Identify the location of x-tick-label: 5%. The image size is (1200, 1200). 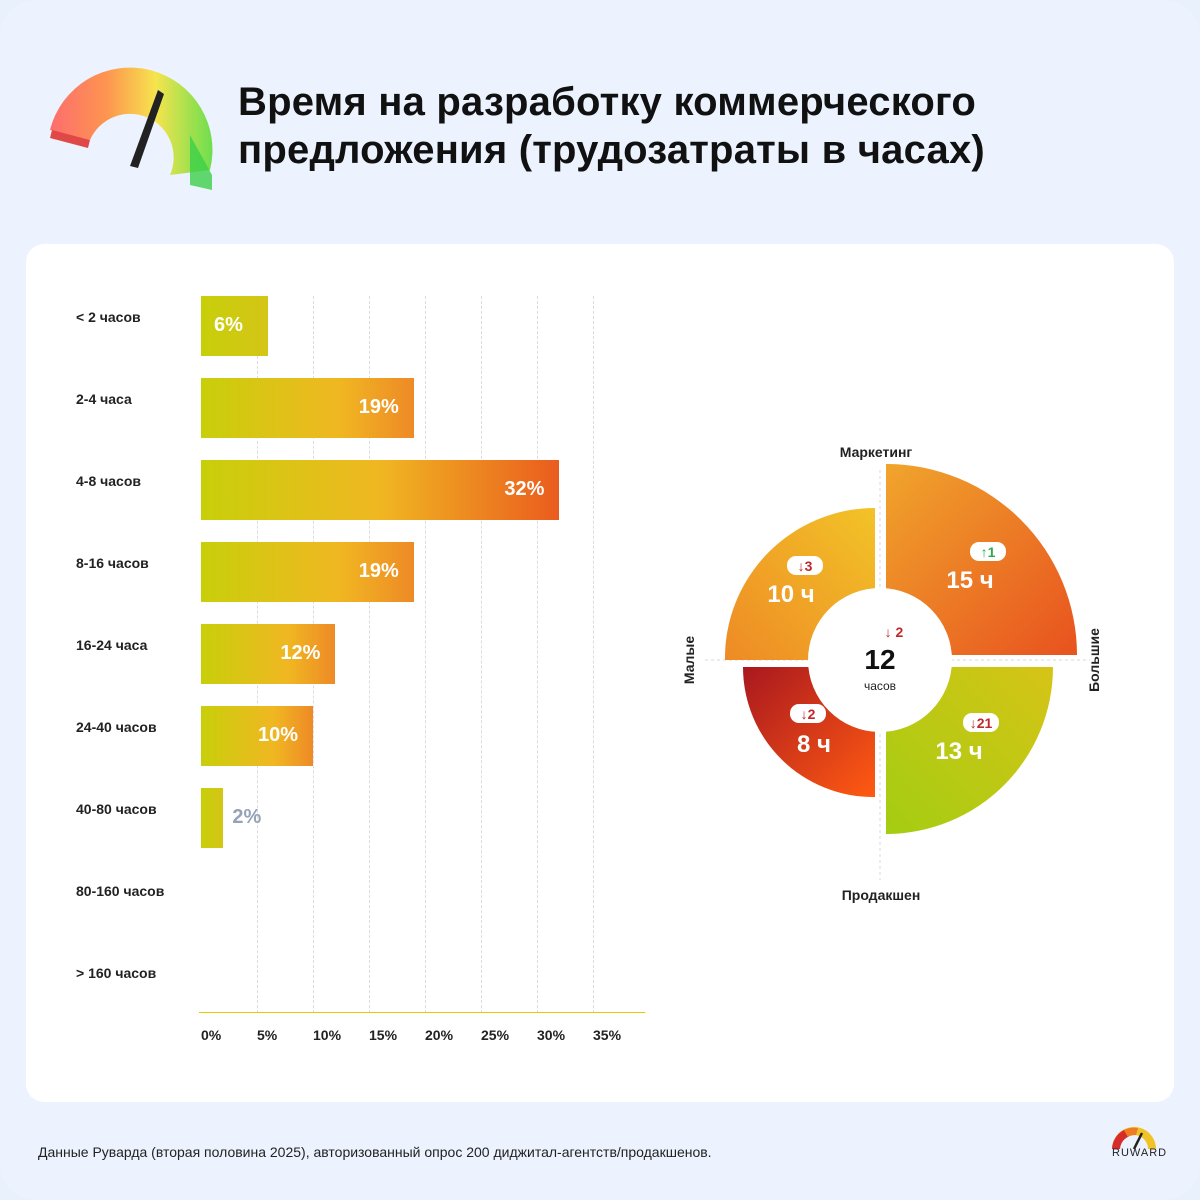
(267, 1035).